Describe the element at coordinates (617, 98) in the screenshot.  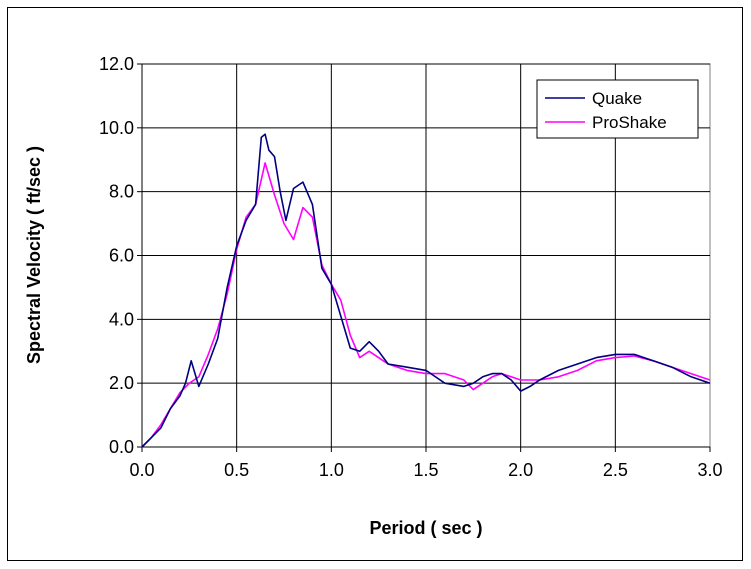
I see `legend-label-quake: Quake` at that location.